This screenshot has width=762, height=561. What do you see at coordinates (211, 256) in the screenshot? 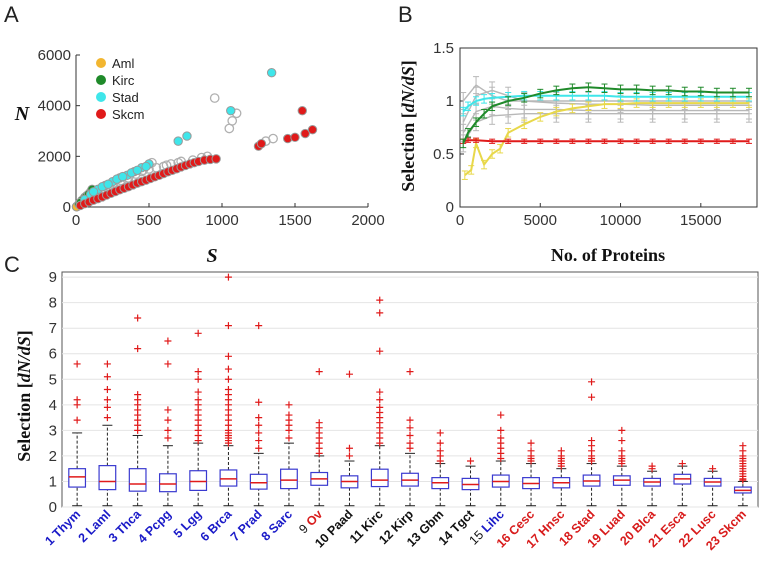
I see `a-xlabel: S` at bounding box center [211, 256].